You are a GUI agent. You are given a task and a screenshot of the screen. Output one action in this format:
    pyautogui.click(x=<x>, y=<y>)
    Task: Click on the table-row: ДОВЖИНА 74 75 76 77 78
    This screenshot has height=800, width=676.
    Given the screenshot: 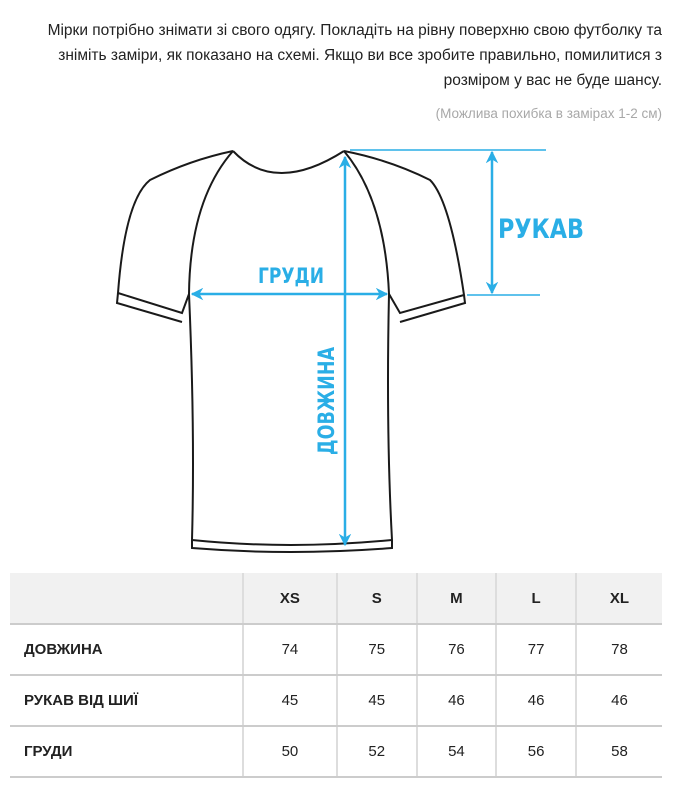 What is the action you would take?
    pyautogui.click(x=336, y=650)
    